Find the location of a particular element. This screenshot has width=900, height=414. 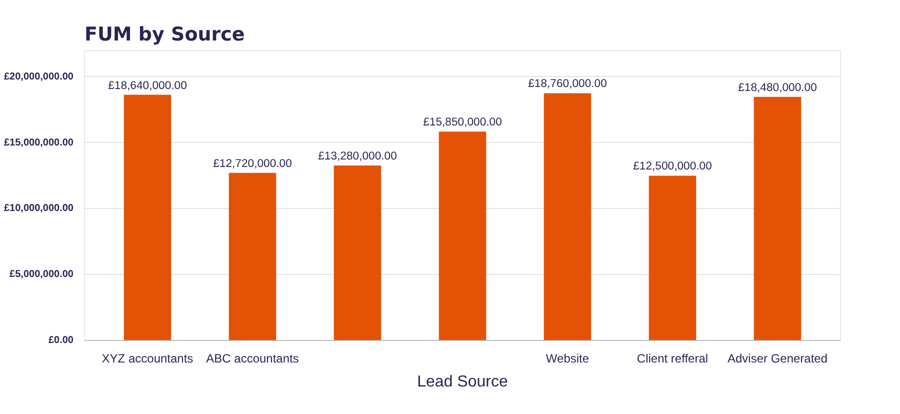

data-label: £18,640,000.00 is located at coordinates (147, 86).